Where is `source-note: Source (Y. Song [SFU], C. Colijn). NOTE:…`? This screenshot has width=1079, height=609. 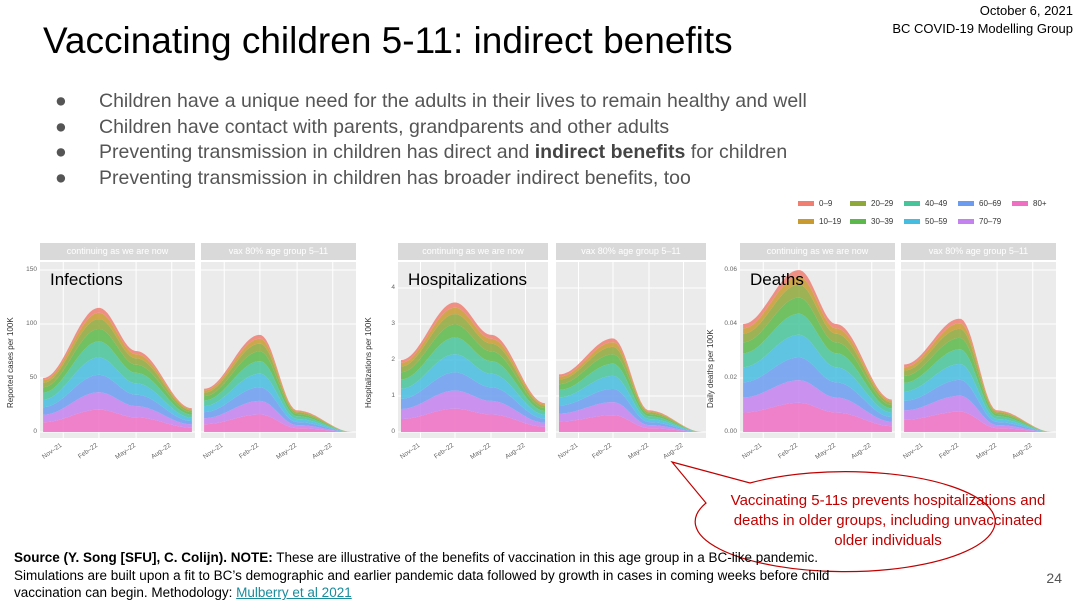
source-note: Source (Y. Song [SFU], C. Colijn). NOTE:… is located at coordinates (424, 575).